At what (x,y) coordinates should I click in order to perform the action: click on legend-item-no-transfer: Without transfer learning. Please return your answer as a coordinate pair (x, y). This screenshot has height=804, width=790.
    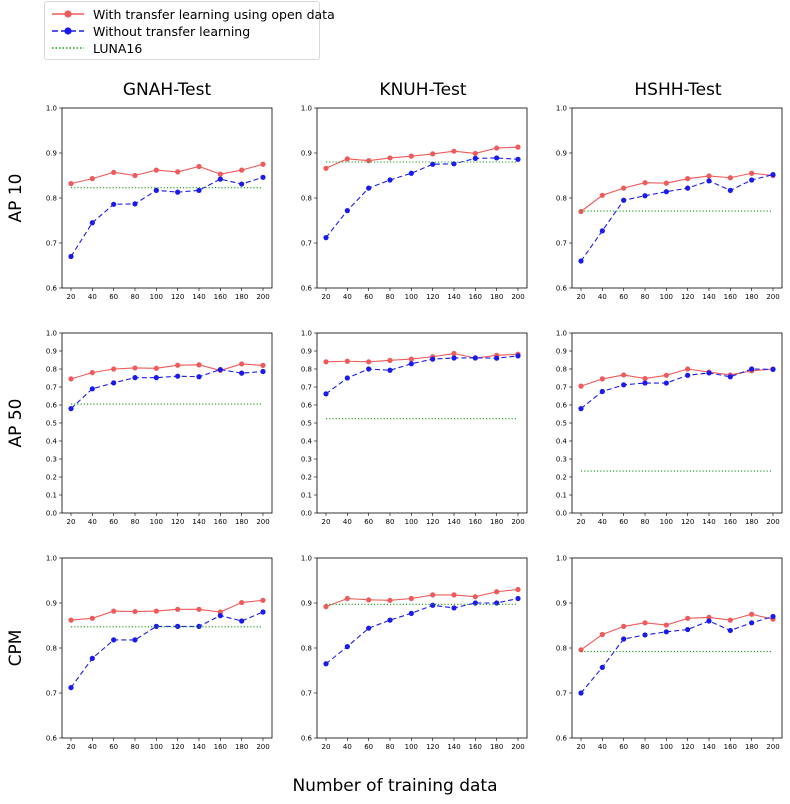
    Looking at the image, I should click on (150, 31).